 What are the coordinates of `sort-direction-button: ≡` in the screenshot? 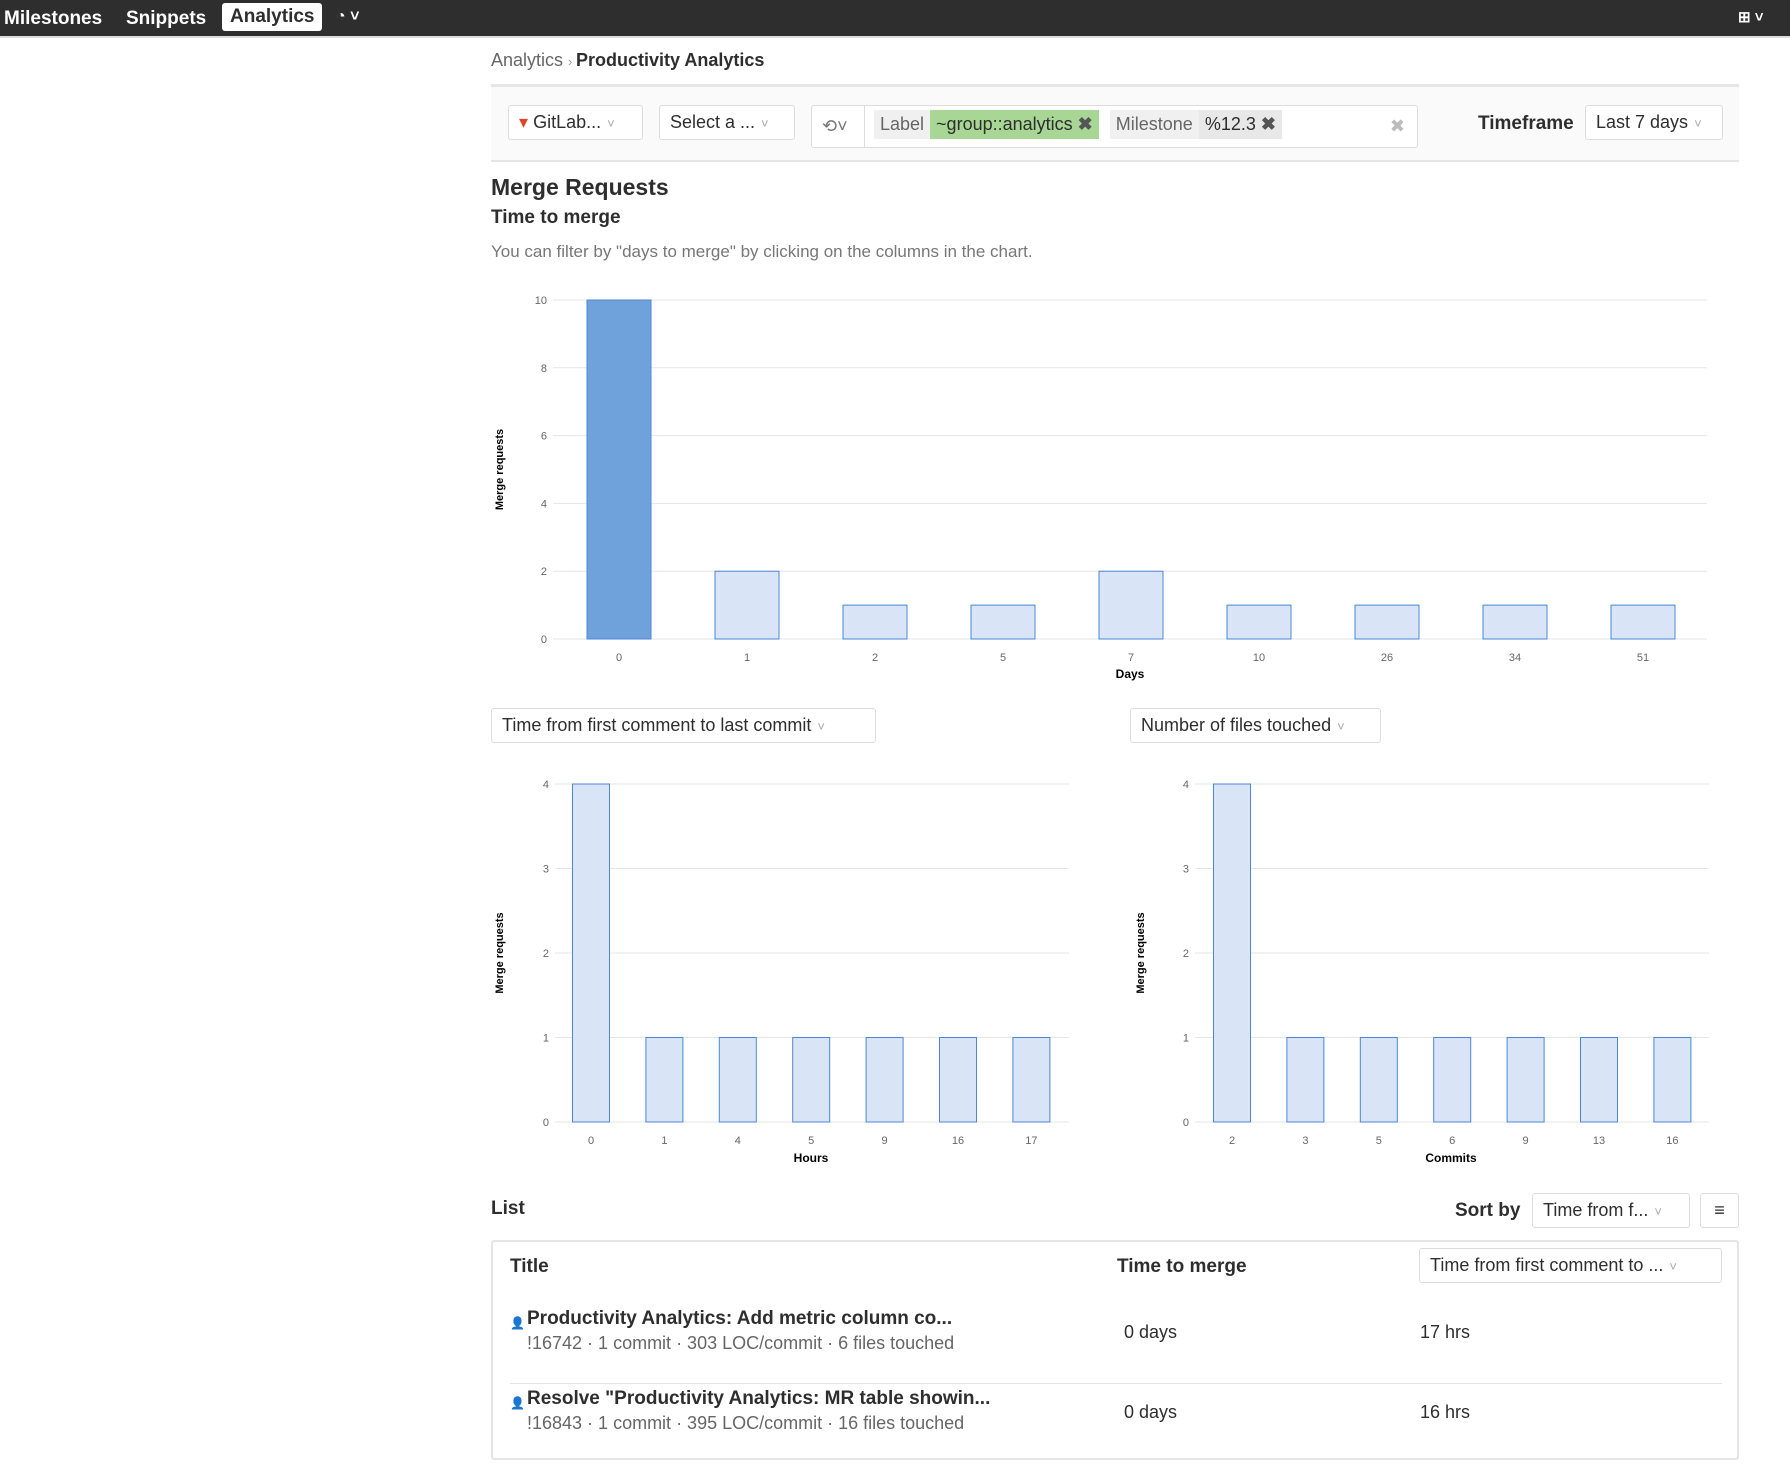 It's located at (1719, 1210).